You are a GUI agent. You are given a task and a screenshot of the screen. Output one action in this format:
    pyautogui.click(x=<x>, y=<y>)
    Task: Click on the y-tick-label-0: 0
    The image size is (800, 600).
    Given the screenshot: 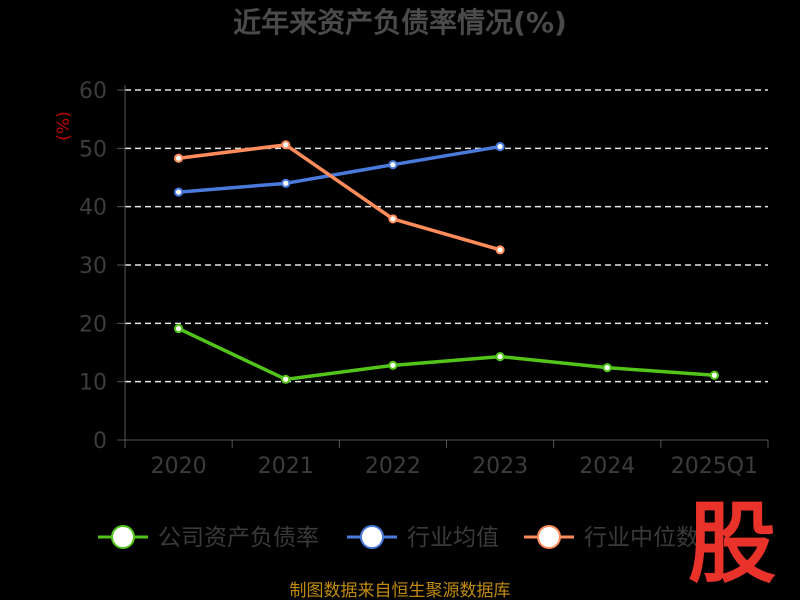 What is the action you would take?
    pyautogui.click(x=100, y=441)
    